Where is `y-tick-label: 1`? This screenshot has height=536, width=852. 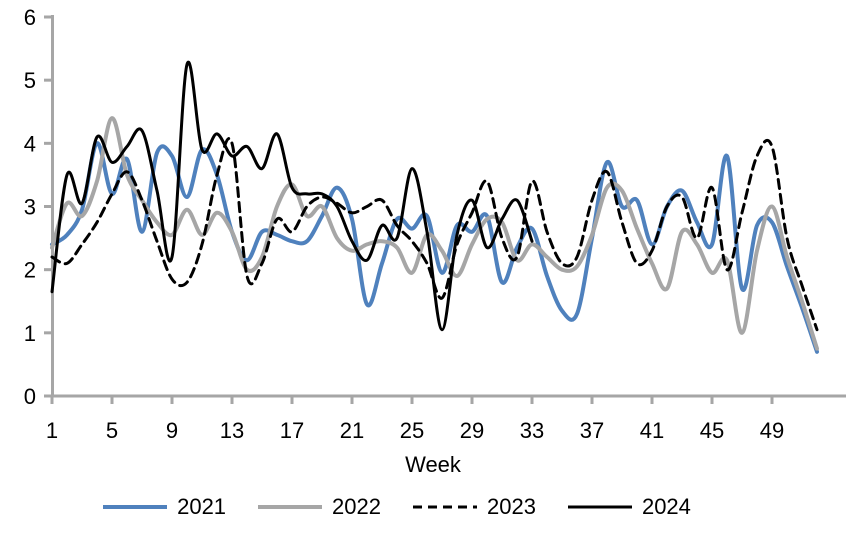
y-tick-label: 1 is located at coordinates (30, 333).